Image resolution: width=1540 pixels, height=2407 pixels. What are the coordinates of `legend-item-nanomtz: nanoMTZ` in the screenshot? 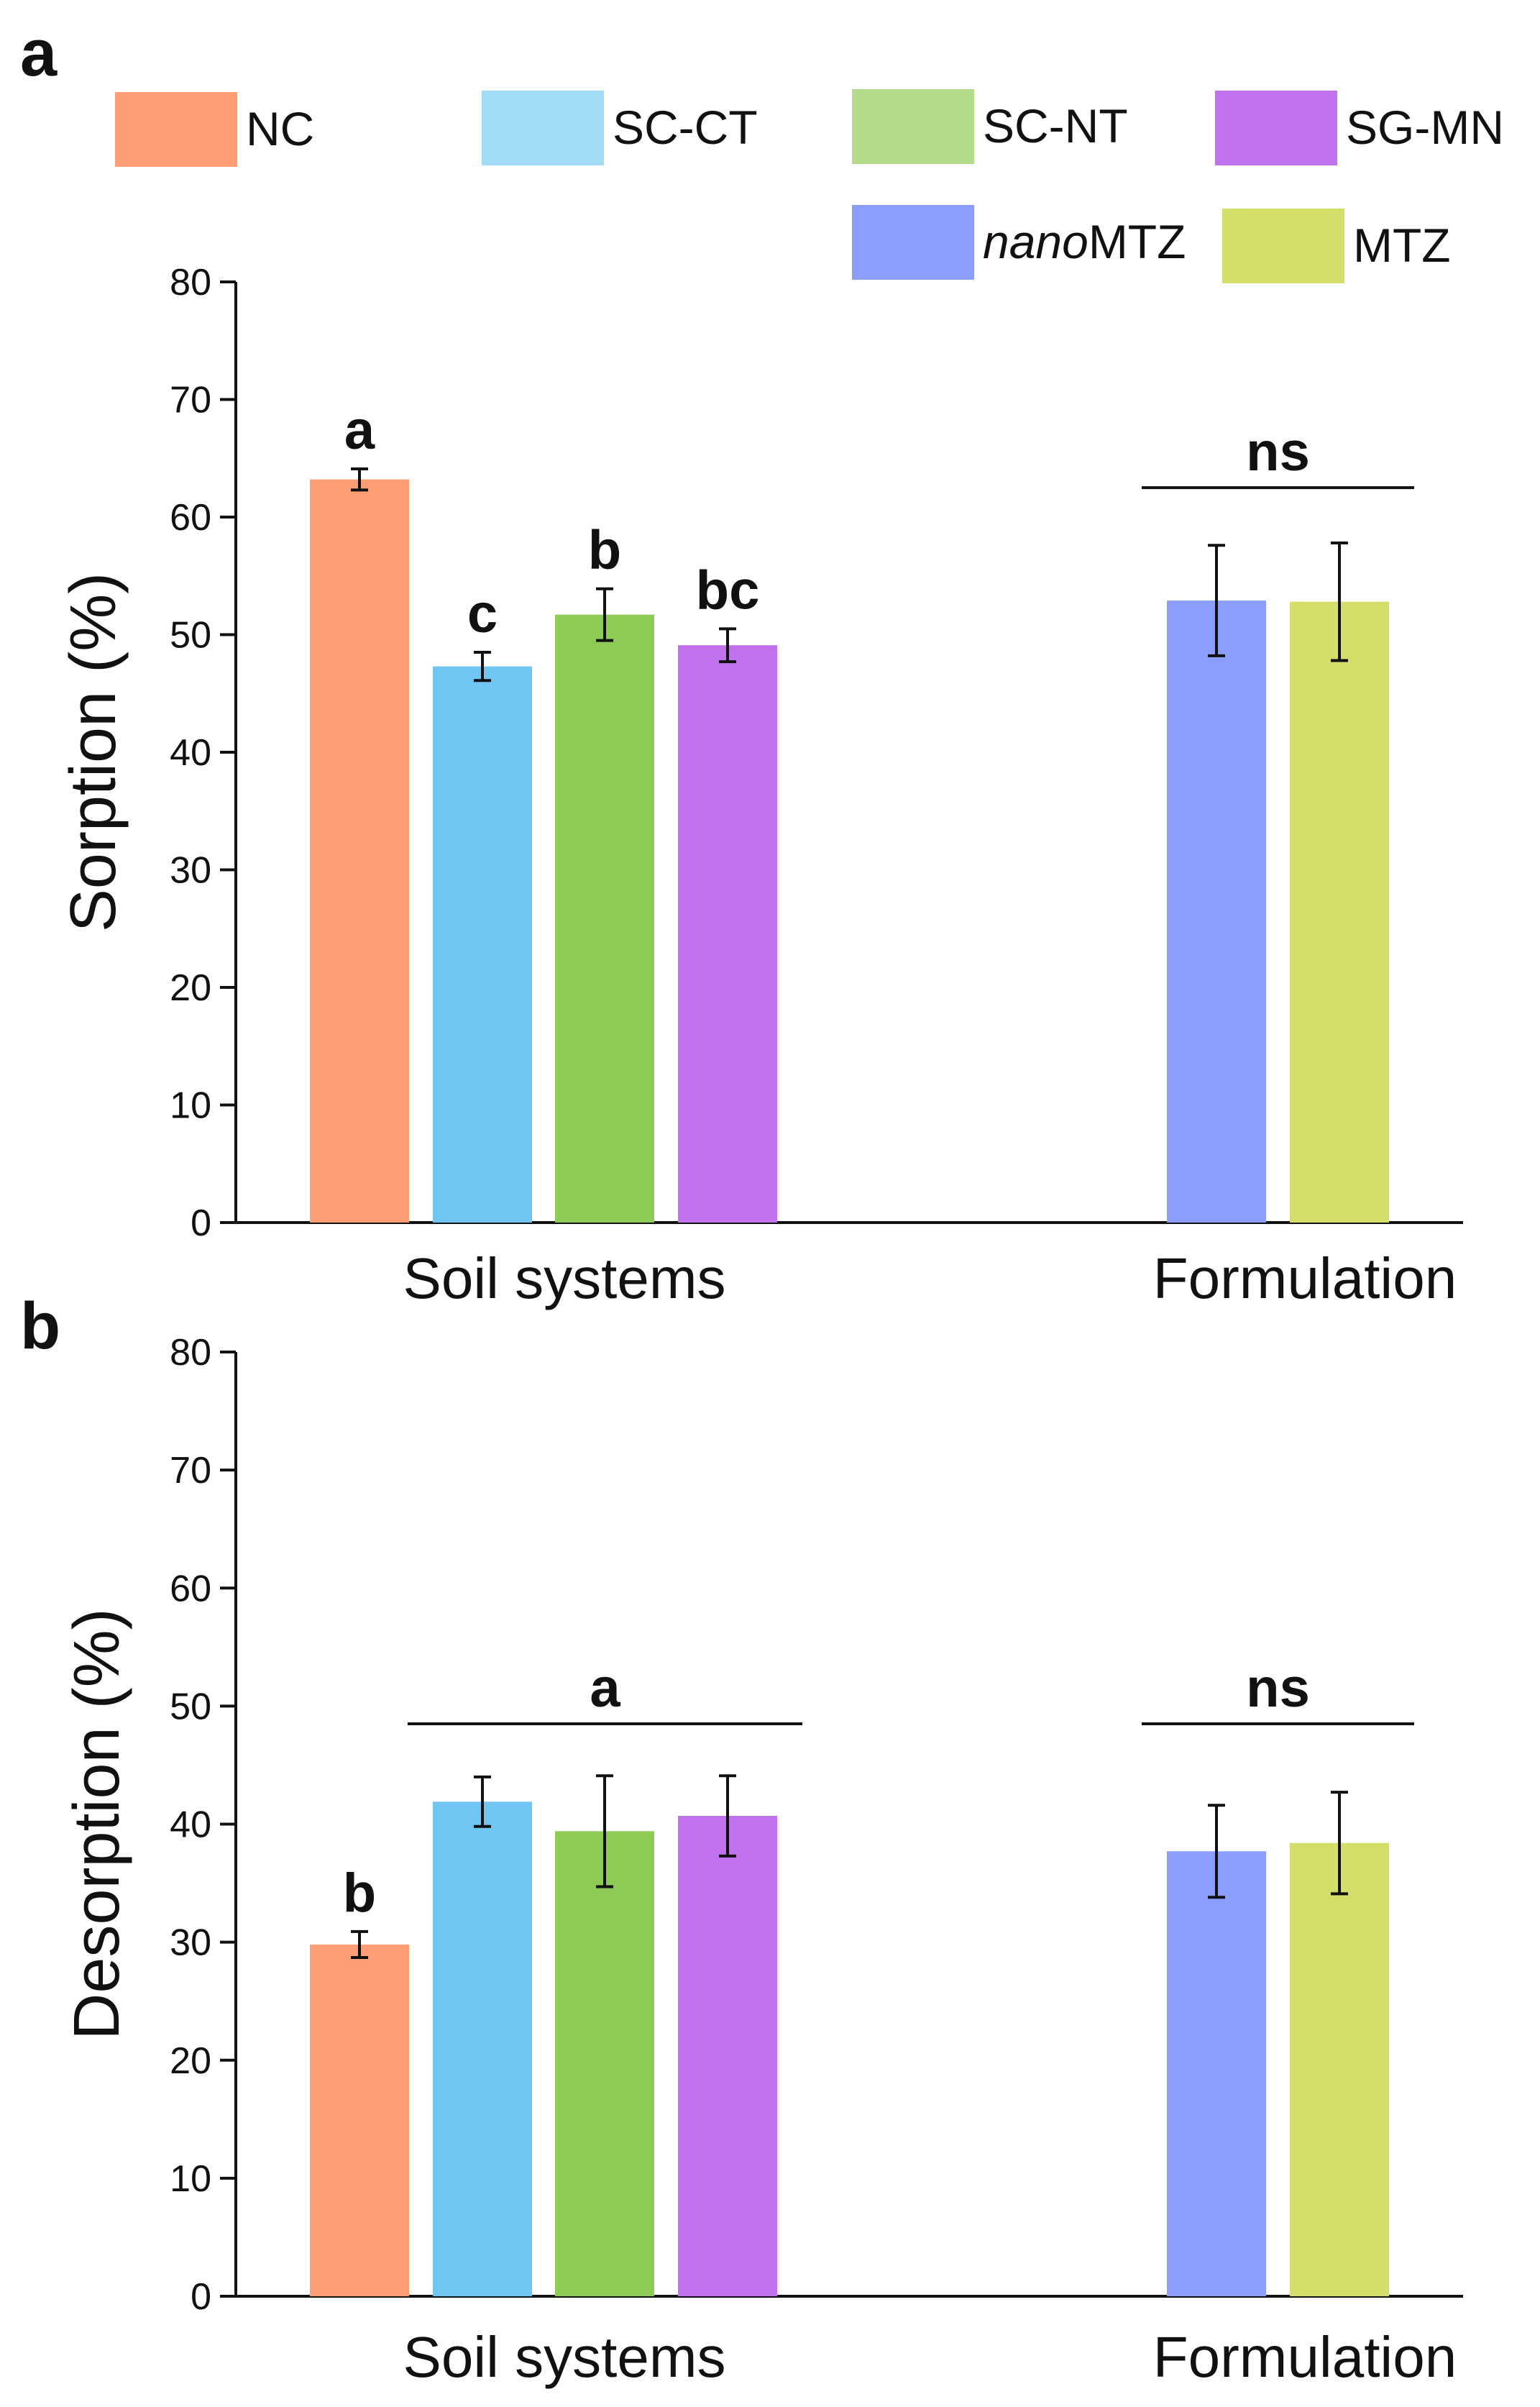 It's located at (1019, 242).